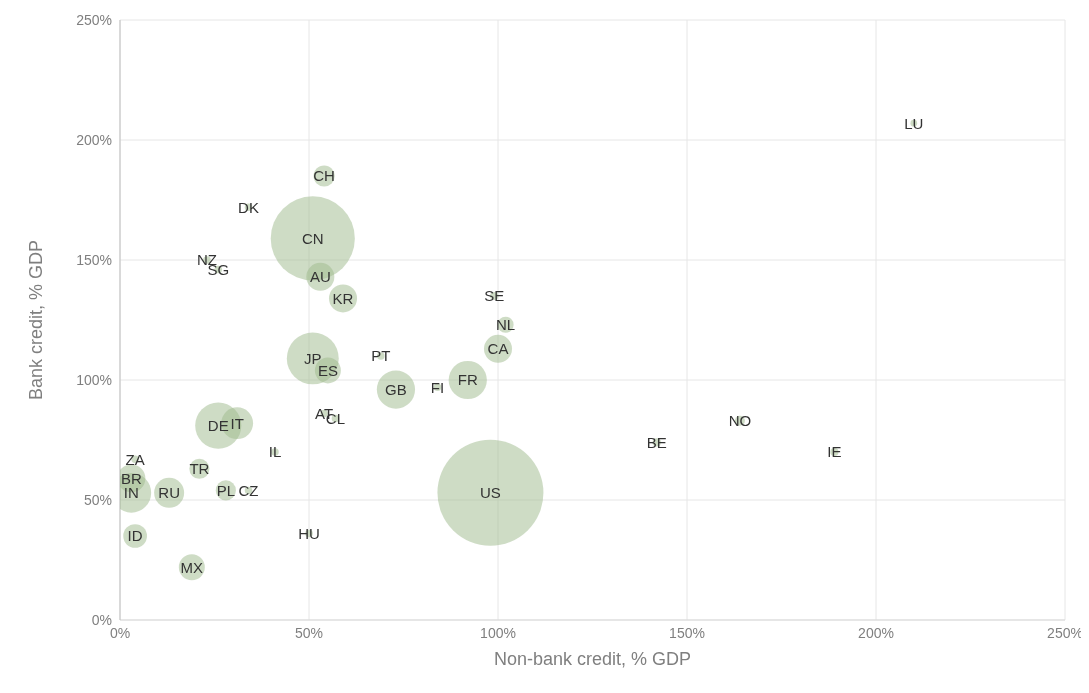  I want to click on series-label: MX, so click(192, 567).